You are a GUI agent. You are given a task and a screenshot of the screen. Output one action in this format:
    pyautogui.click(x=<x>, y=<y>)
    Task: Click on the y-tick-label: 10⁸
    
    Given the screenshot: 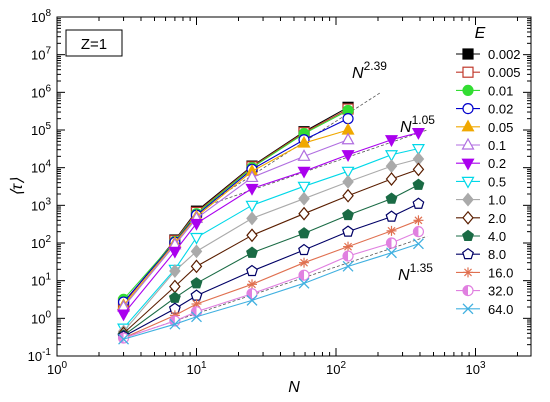 What is the action you would take?
    pyautogui.click(x=41, y=16)
    